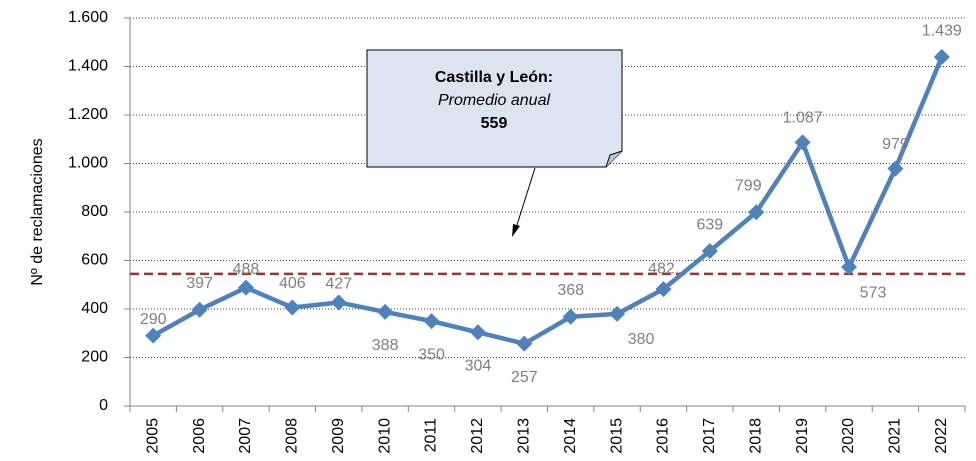 The width and height of the screenshot is (976, 461). What do you see at coordinates (94, 308) in the screenshot?
I see `y-tick-label: 400` at bounding box center [94, 308].